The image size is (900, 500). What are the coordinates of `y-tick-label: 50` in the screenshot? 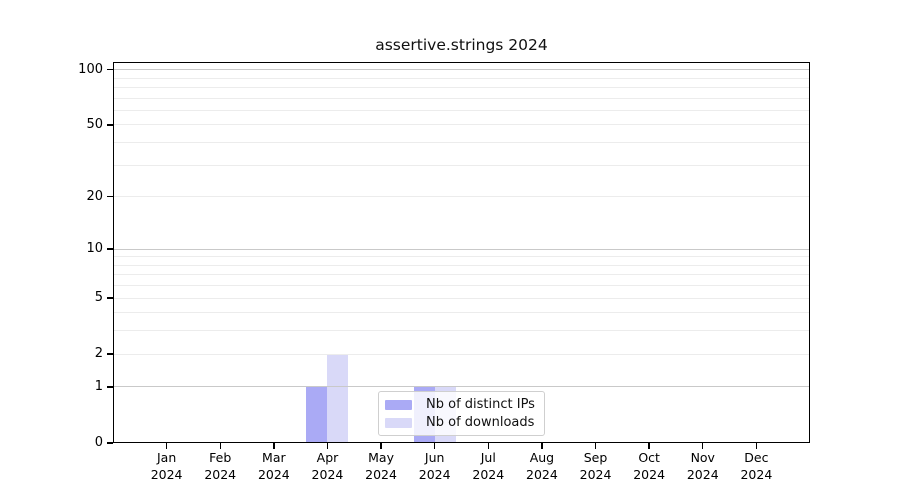 It's located at (94, 124).